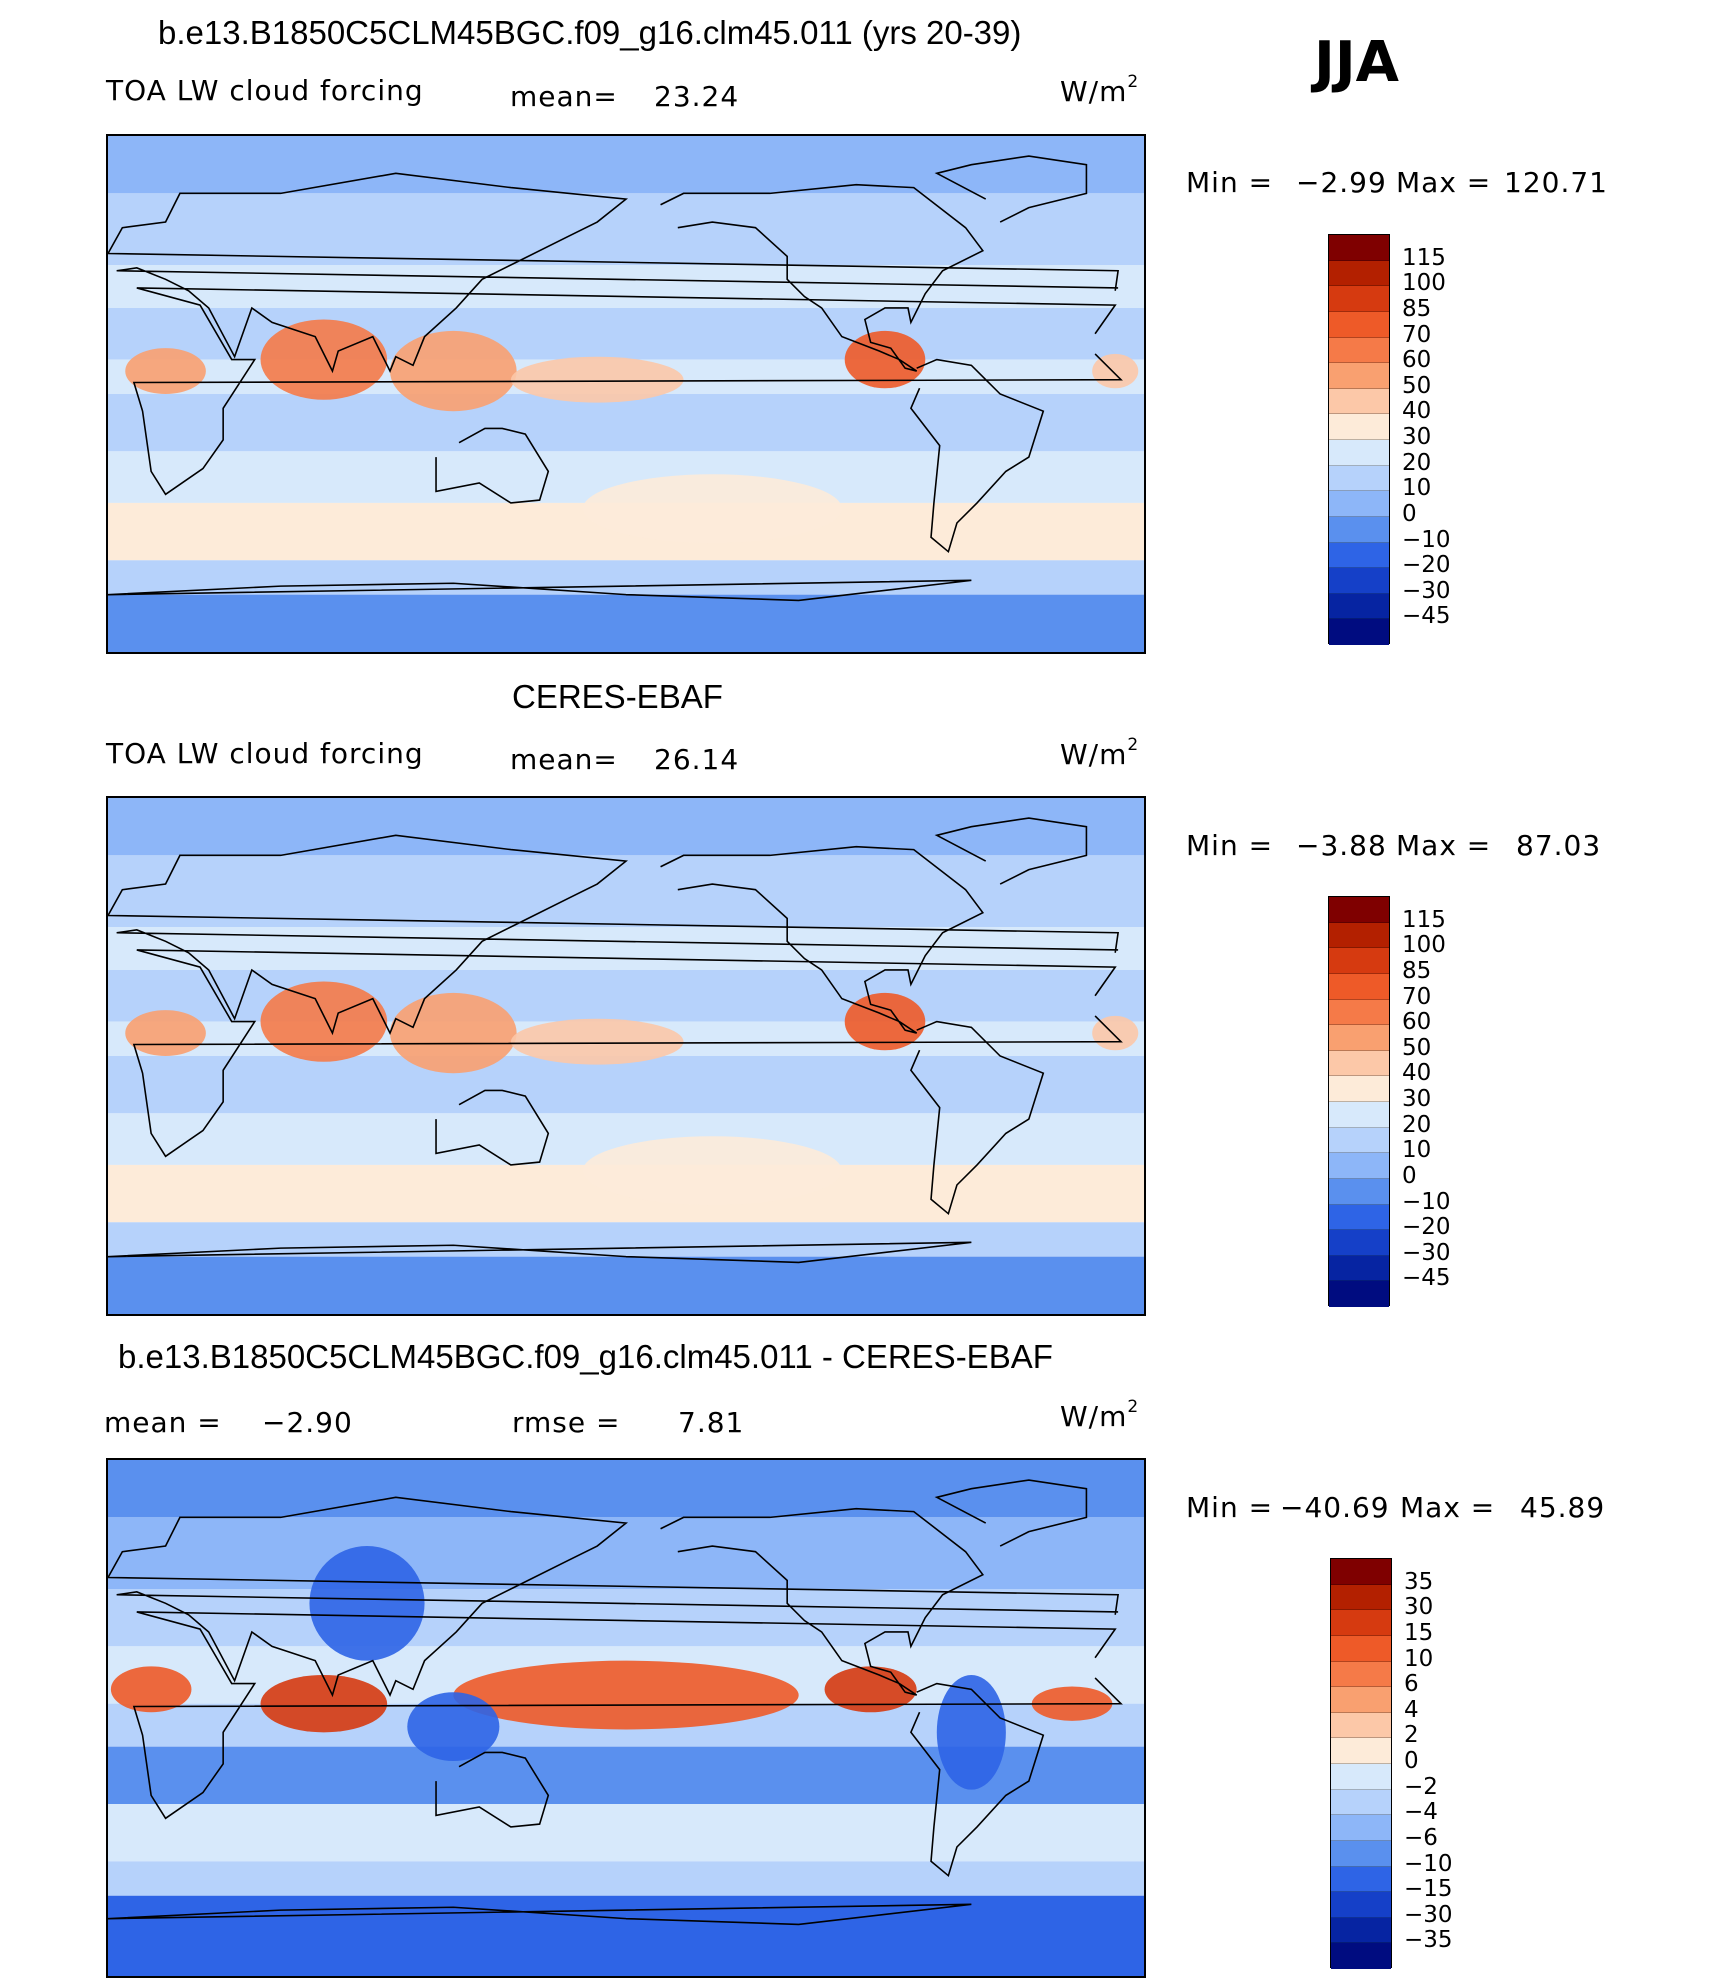 The image size is (1710, 1985). I want to click on panel3-rmse-label: rmse =, so click(566, 1422).